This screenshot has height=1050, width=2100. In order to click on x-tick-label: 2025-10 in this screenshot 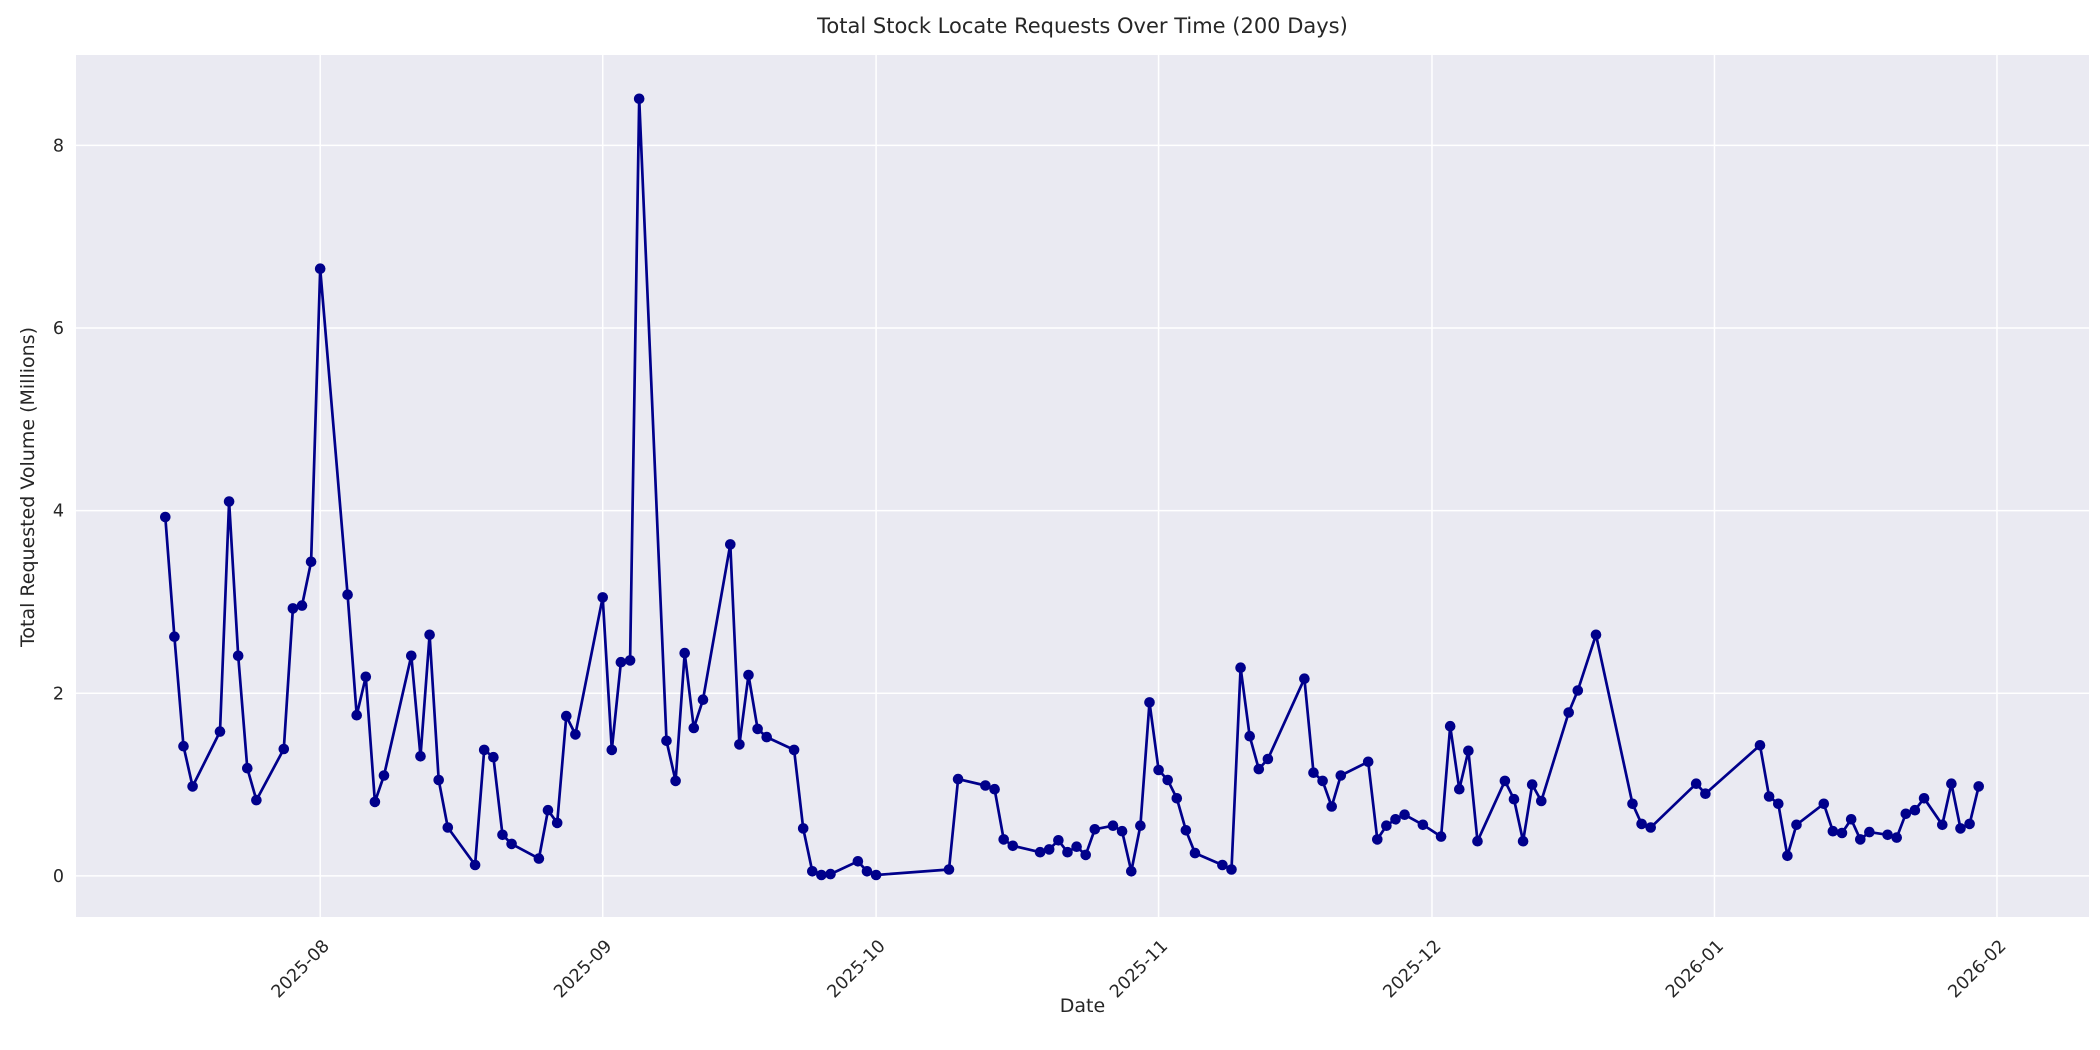, I will do `click(857, 969)`.